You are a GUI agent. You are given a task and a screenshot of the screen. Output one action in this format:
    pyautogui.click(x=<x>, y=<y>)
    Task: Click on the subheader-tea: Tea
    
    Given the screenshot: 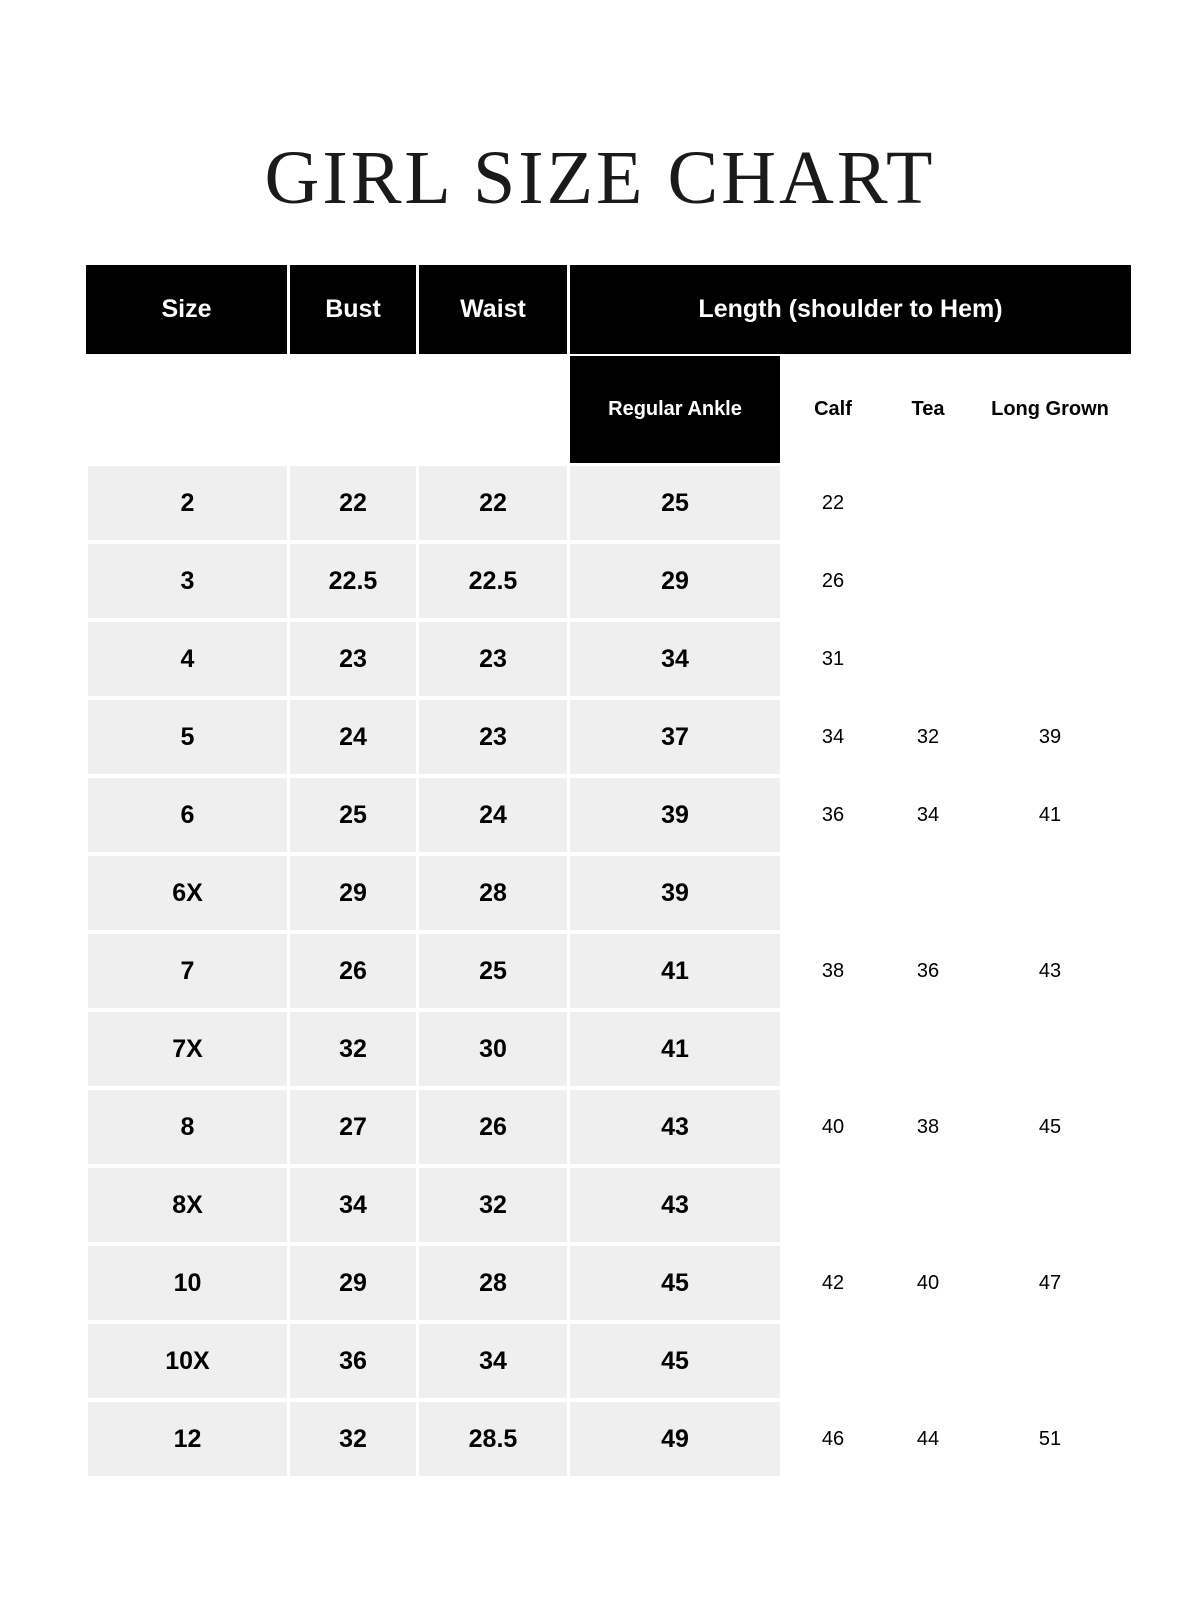 What is the action you would take?
    pyautogui.click(x=928, y=409)
    